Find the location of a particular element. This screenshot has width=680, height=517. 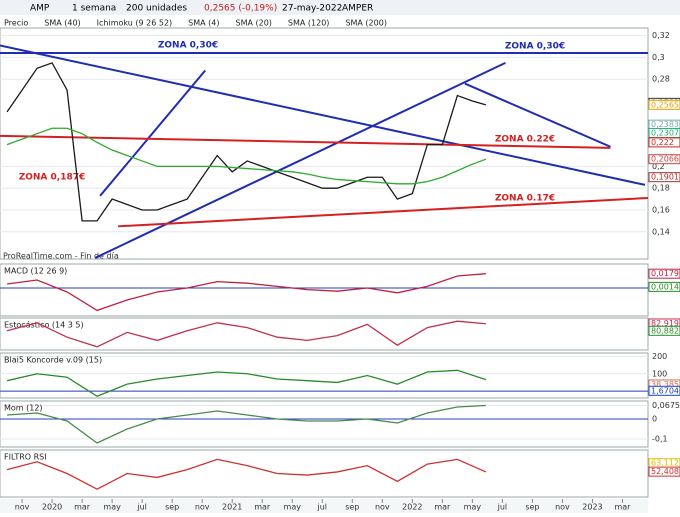

x-tick-label: 2021 is located at coordinates (232, 507).